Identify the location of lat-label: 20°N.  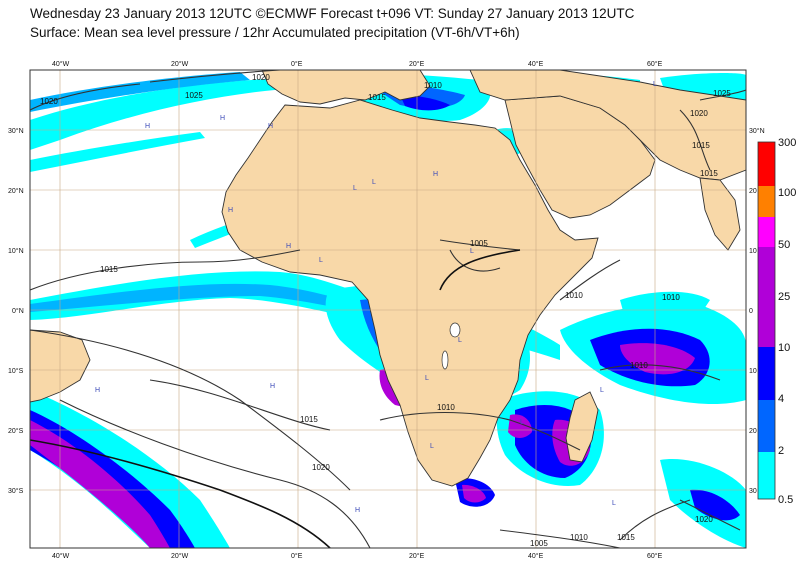
(16, 191).